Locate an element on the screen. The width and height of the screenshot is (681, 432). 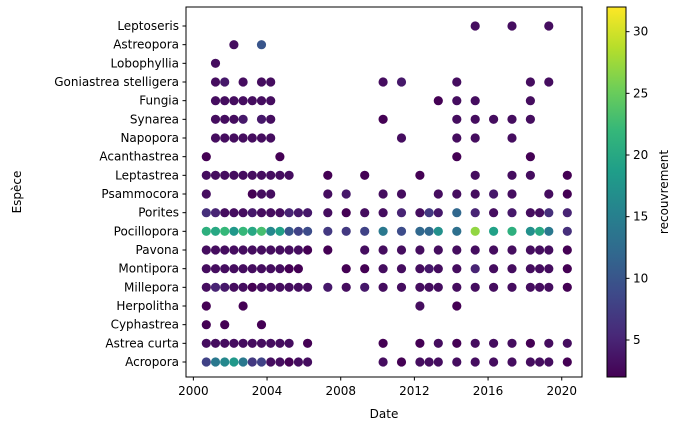
series-synarea is located at coordinates (373, 119).